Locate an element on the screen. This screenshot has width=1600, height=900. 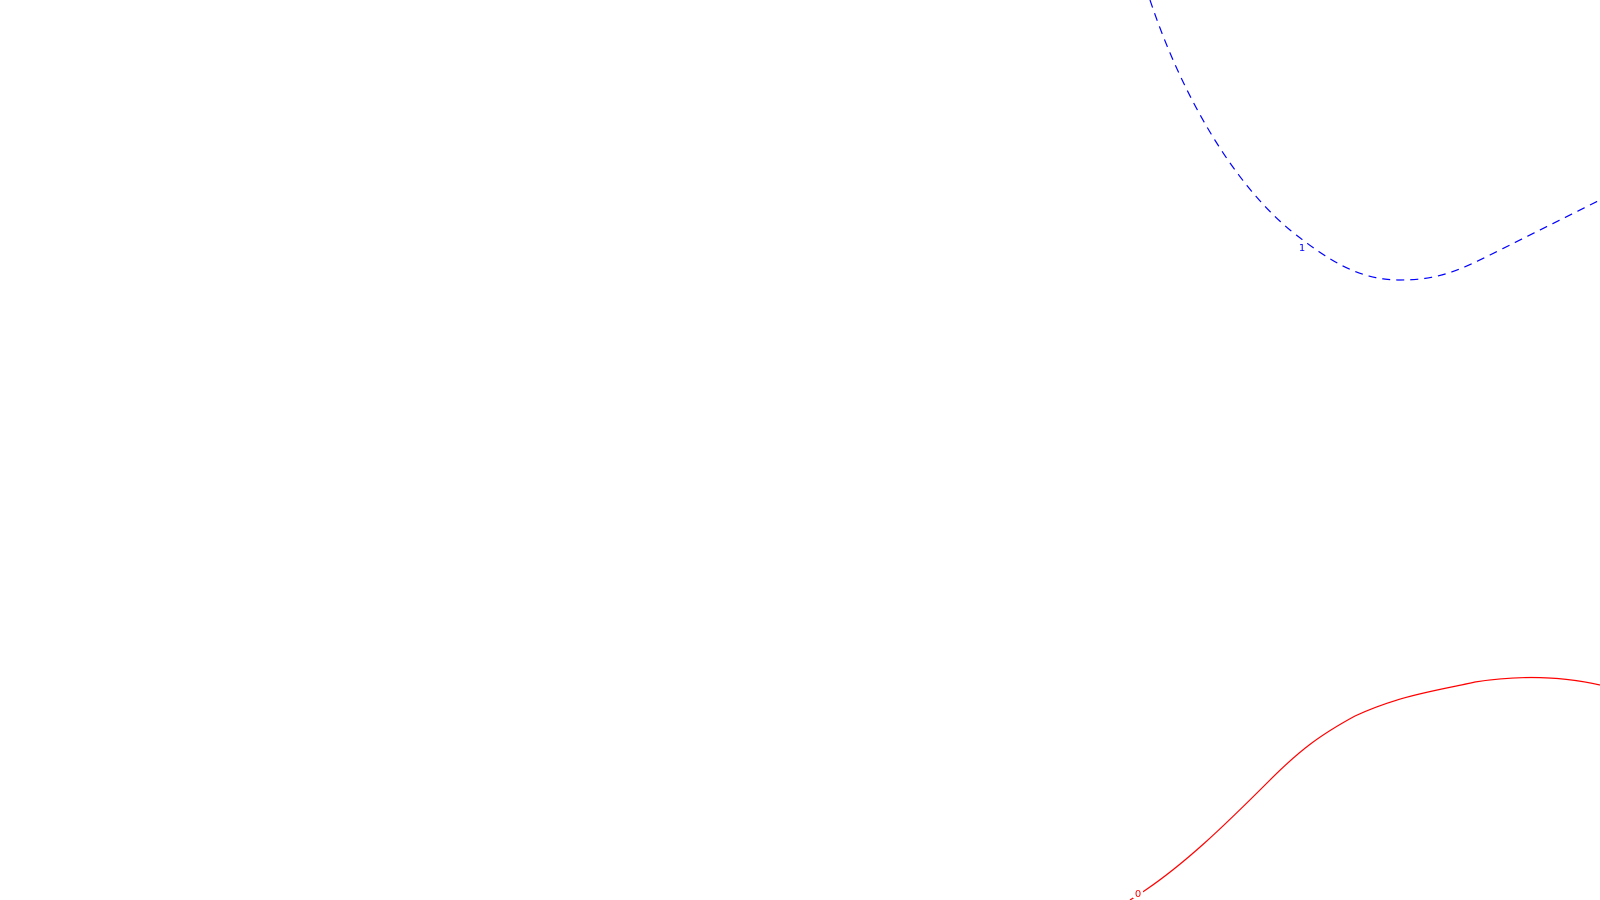
contour-label-1-bg is located at coordinates (1302, 246).